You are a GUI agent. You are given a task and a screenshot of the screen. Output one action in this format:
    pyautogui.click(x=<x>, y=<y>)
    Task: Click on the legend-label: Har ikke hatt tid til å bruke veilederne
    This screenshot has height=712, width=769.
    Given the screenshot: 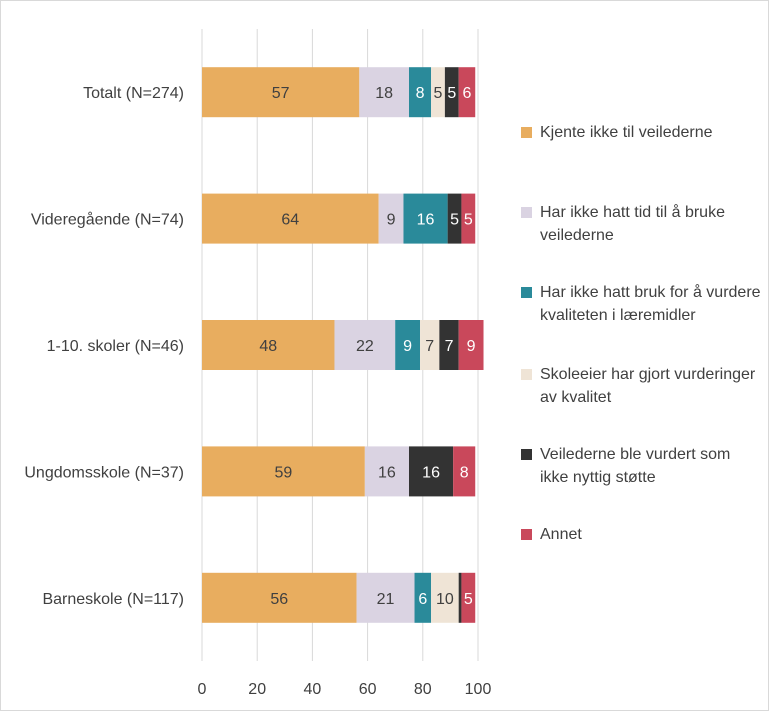 What is the action you would take?
    pyautogui.click(x=632, y=224)
    